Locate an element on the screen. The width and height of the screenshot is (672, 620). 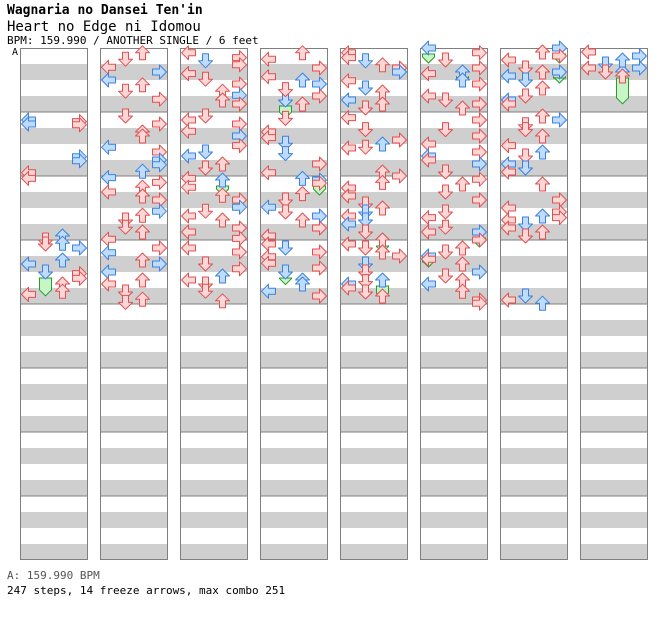
freeze-head-down-icon is located at coordinates (45, 272).